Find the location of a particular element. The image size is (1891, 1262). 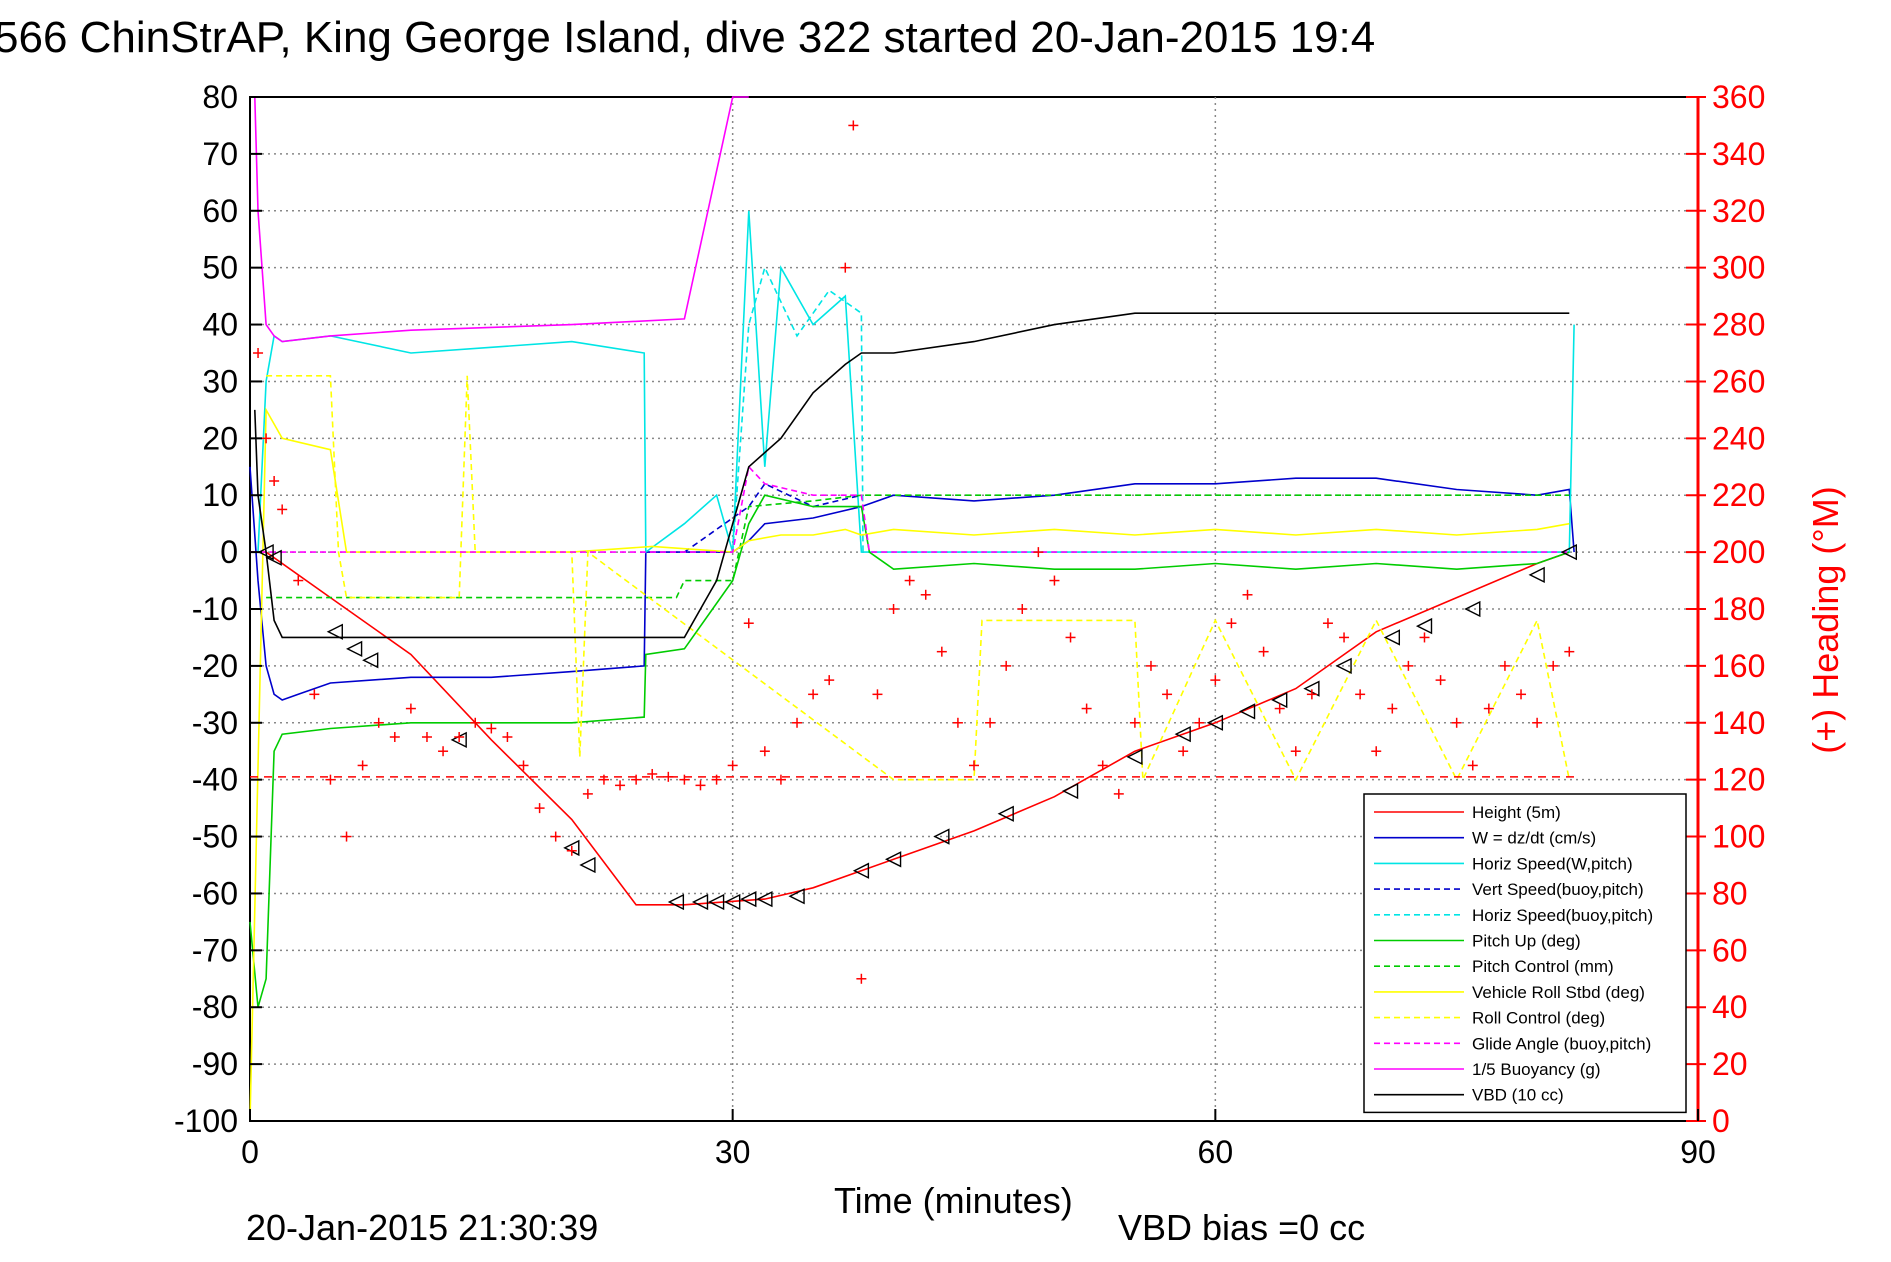

right-tick-label-12: 120 is located at coordinates (1738, 780).